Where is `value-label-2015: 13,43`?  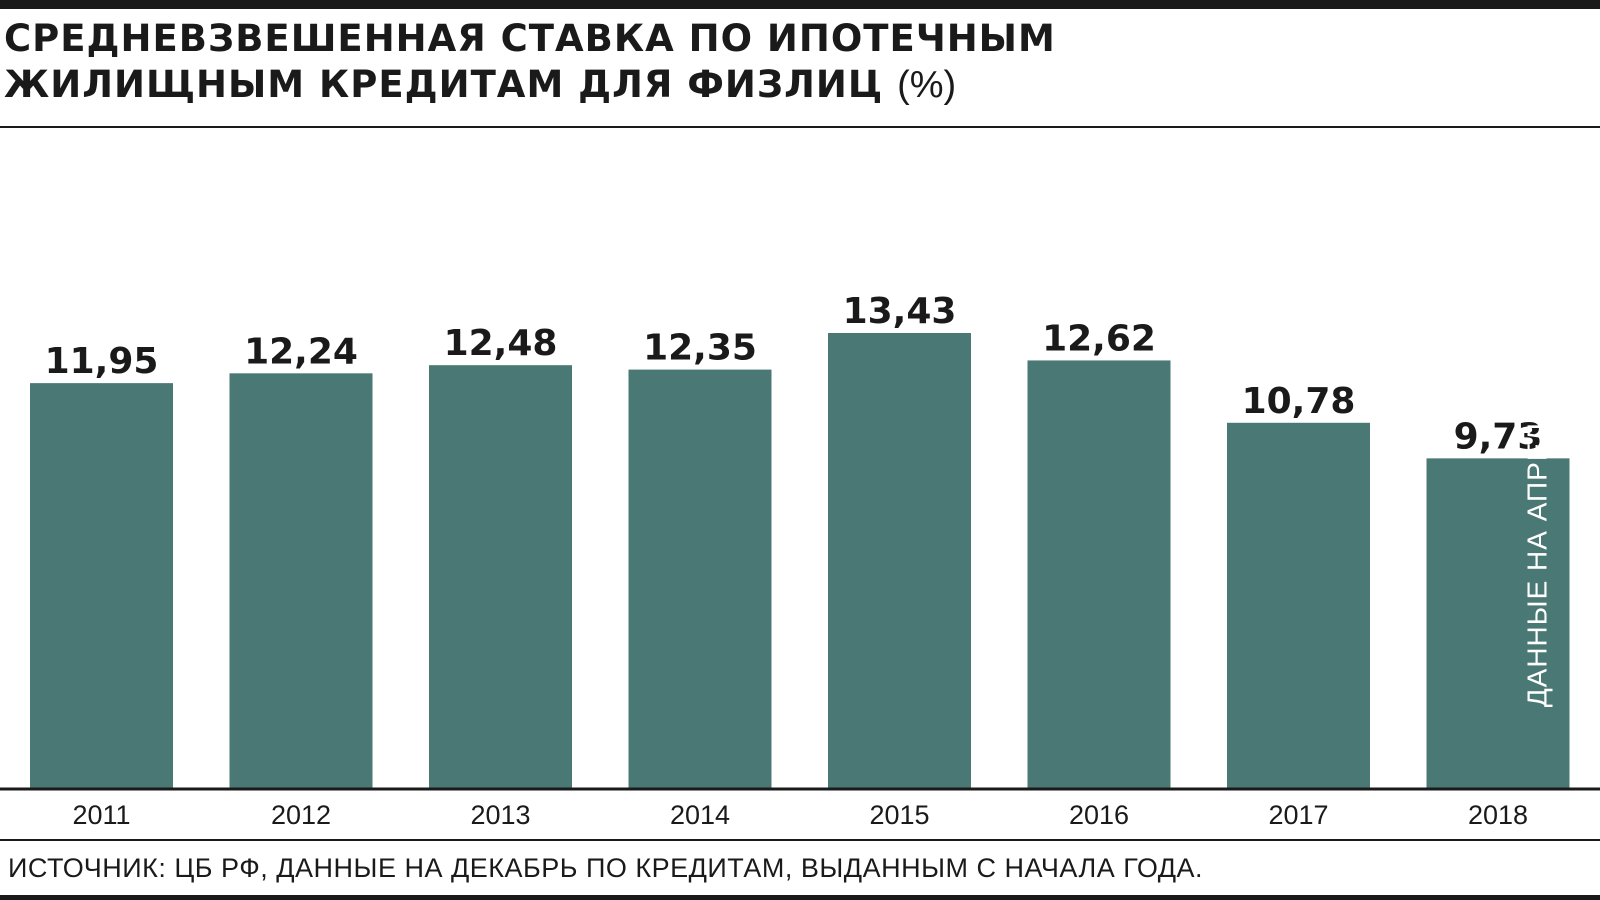
value-label-2015: 13,43 is located at coordinates (900, 311).